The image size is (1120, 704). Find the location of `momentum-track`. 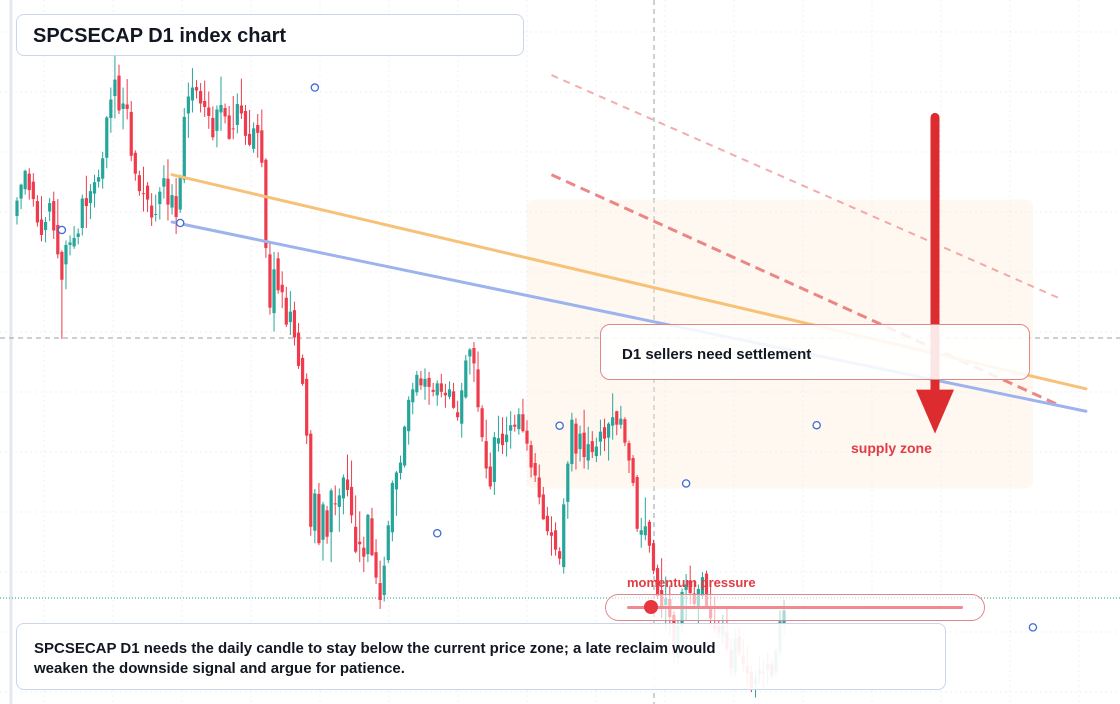

momentum-track is located at coordinates (795, 607).